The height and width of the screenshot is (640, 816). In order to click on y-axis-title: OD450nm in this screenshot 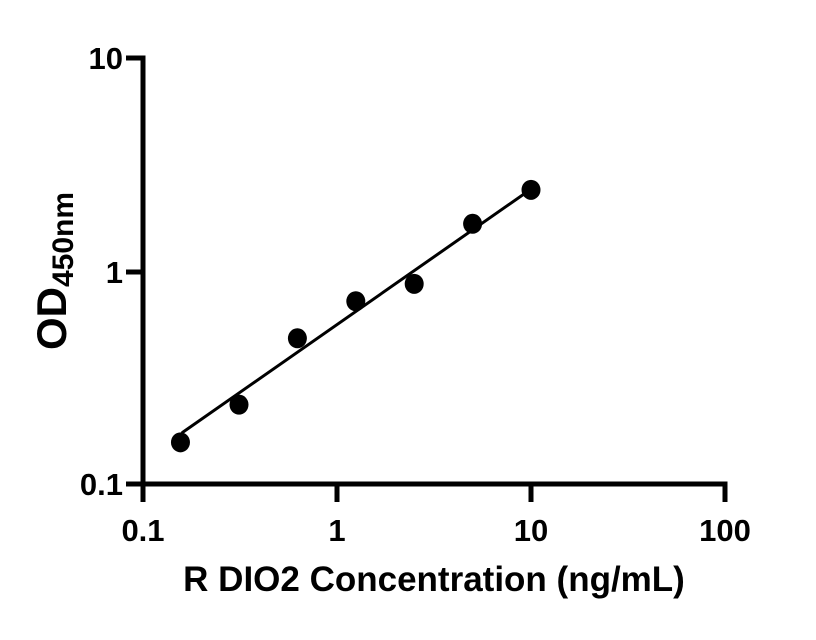, I will do `click(54, 271)`.